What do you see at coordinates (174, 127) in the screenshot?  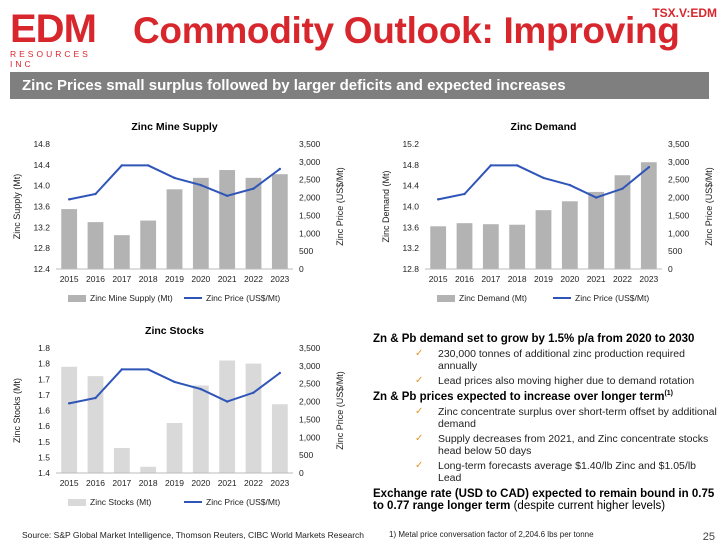 I see `chart-title: Zinc Mine Supply` at bounding box center [174, 127].